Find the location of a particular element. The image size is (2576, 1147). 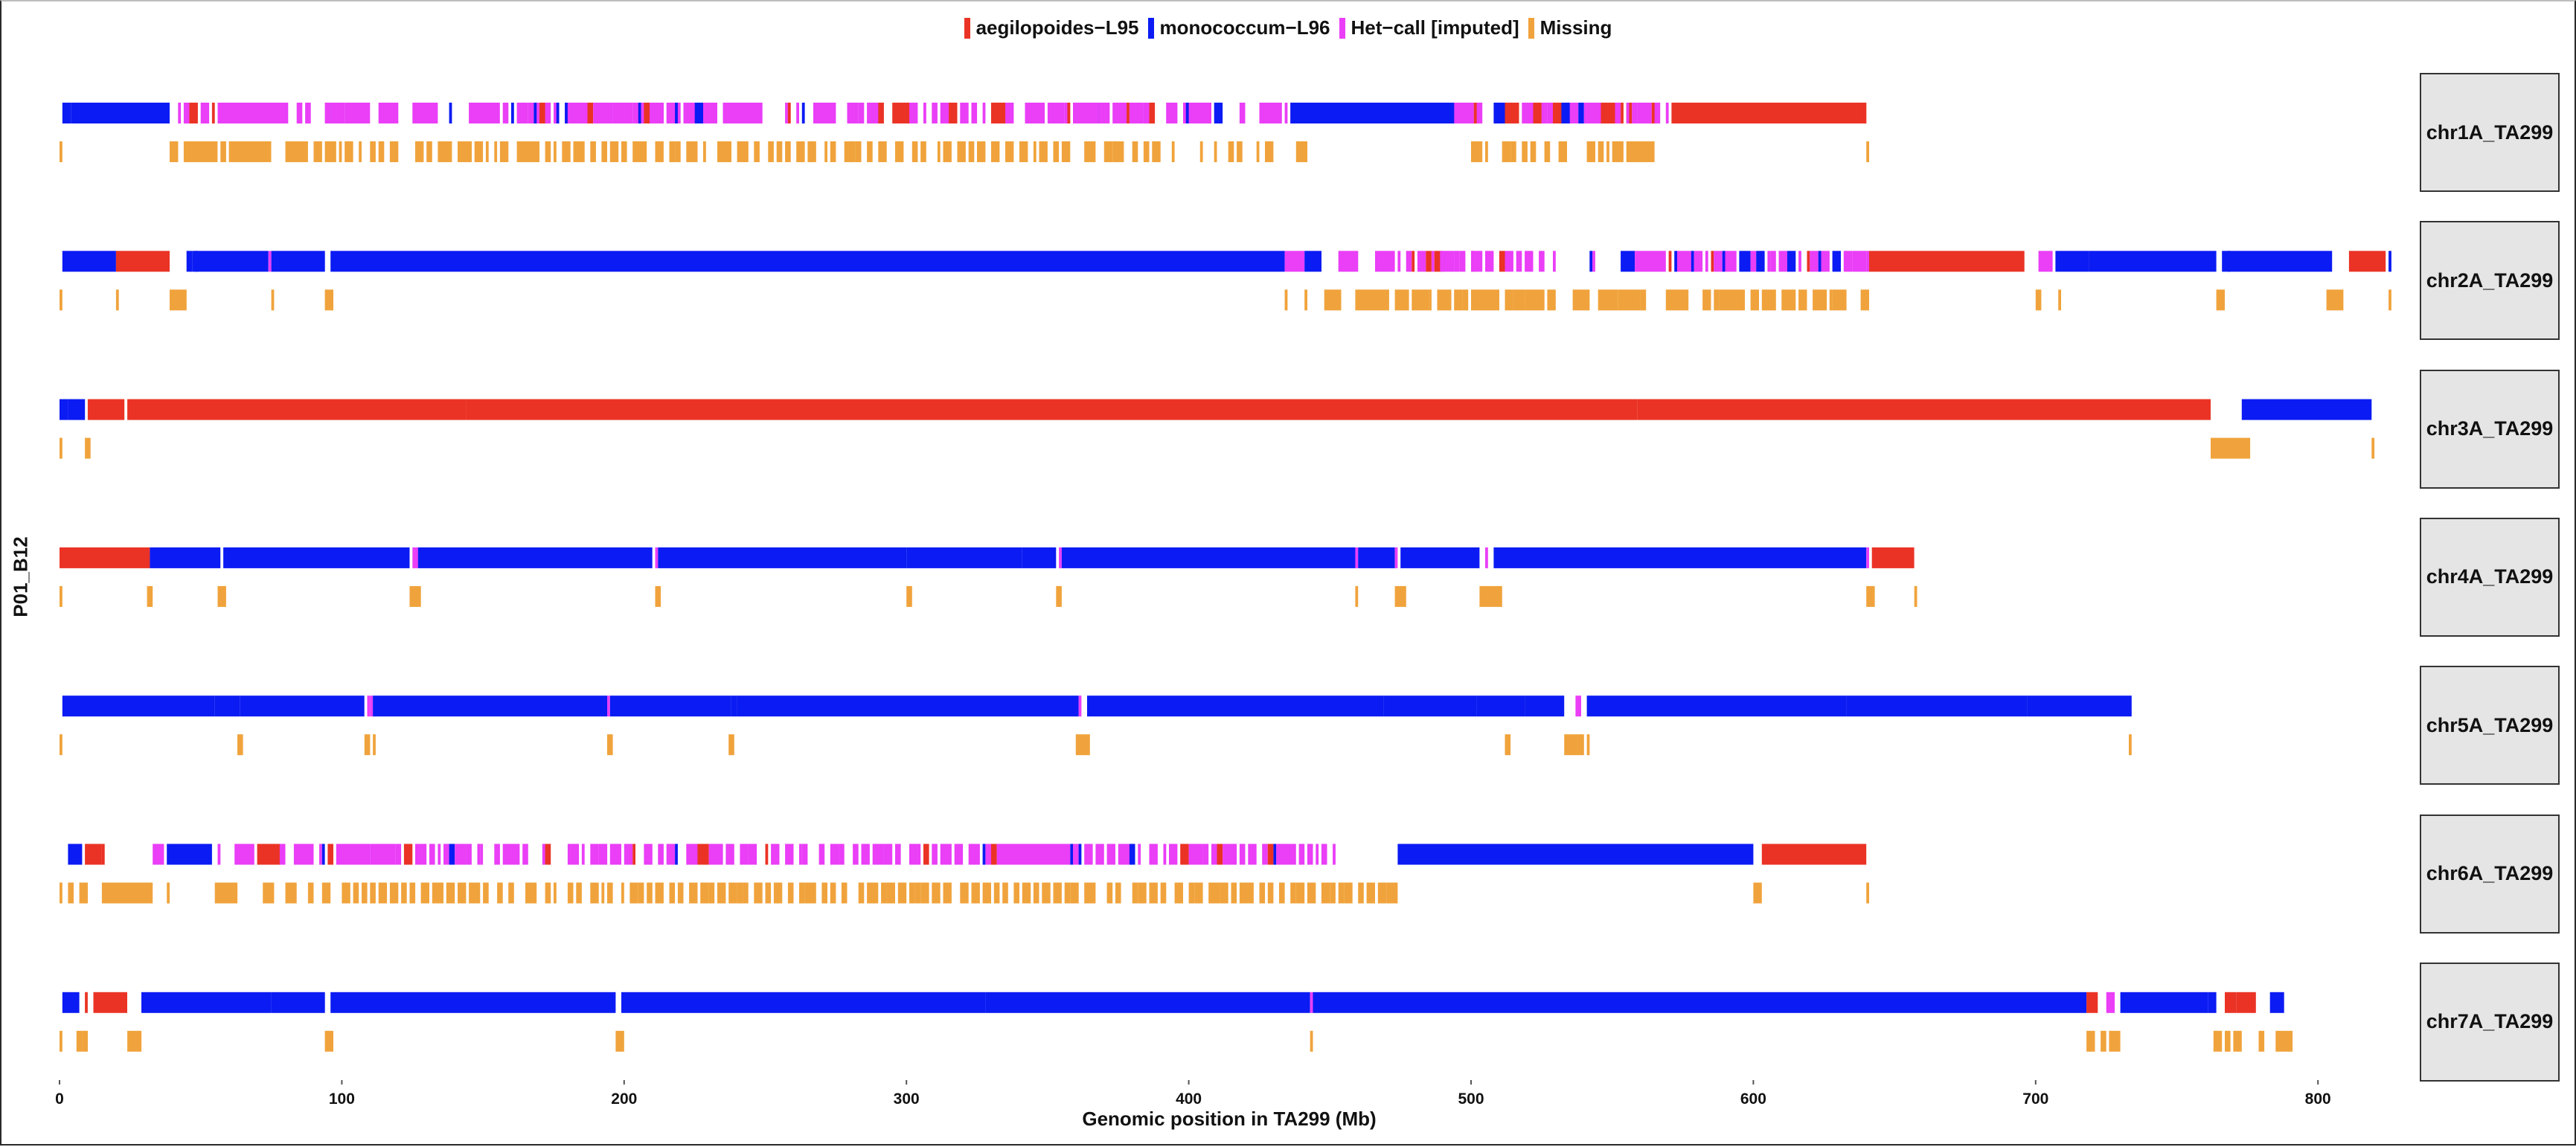

chromosome-strip-label: chr6A_TA299 is located at coordinates (2490, 874).